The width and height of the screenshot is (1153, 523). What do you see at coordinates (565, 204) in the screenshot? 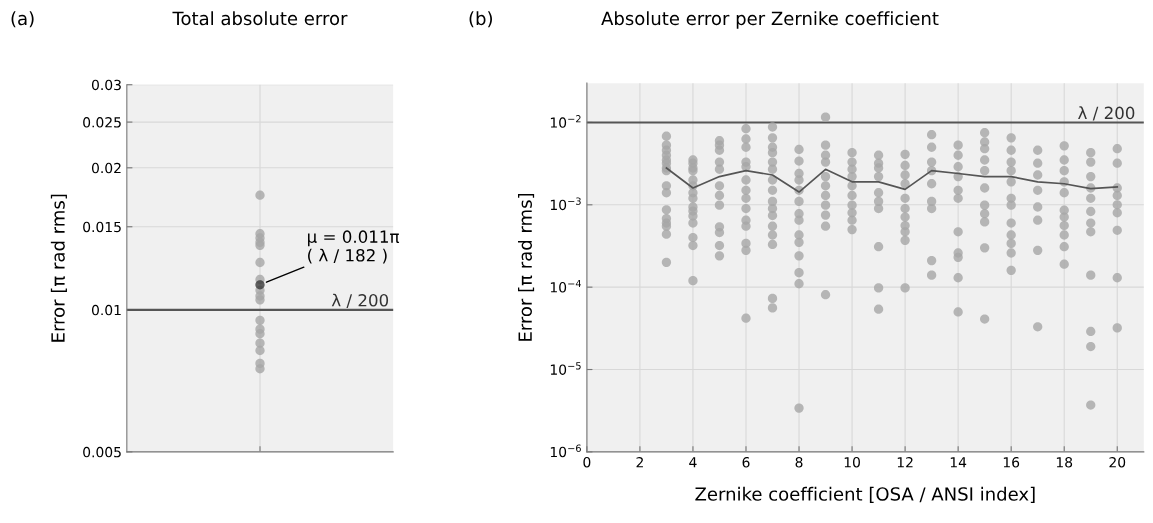
I see `y-tick-label: 10$^{−3}$` at bounding box center [565, 204].